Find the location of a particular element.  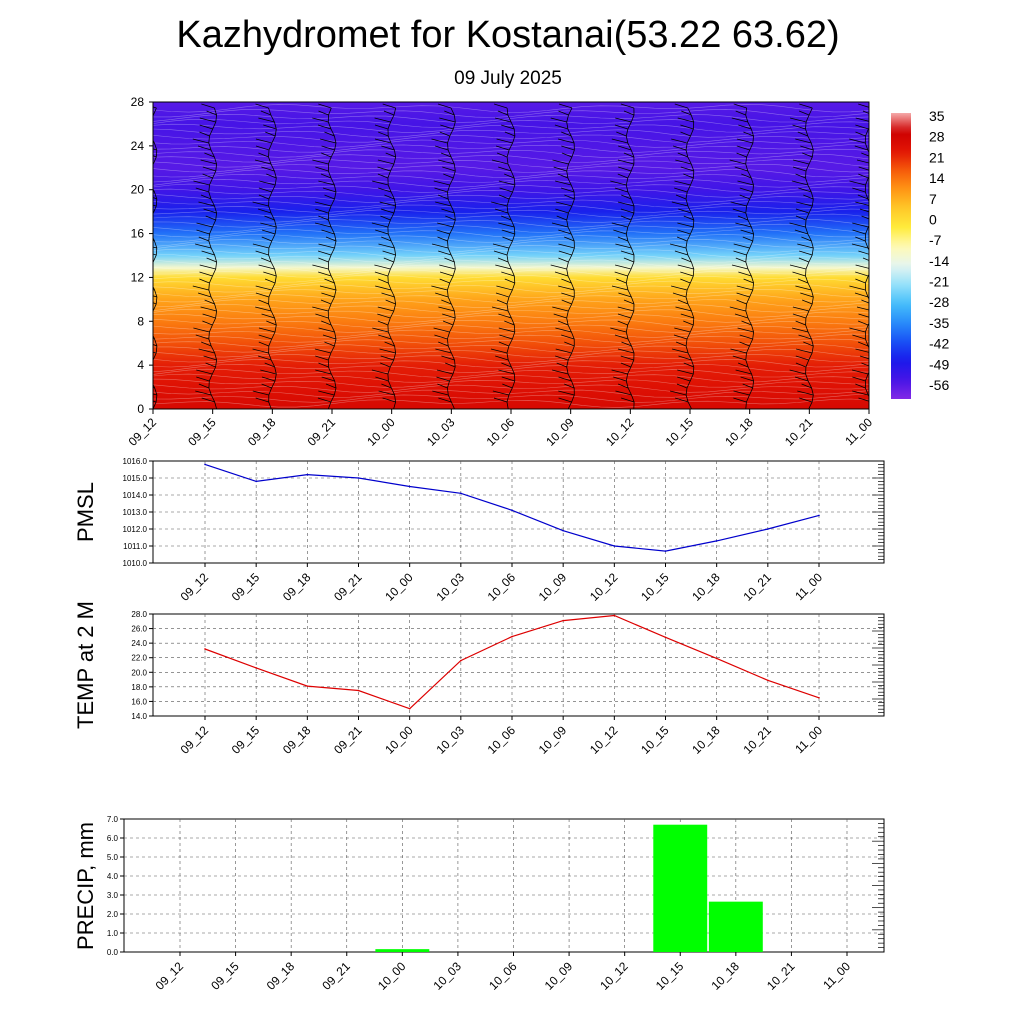

y-tick-label: 28.0 is located at coordinates (139, 614).